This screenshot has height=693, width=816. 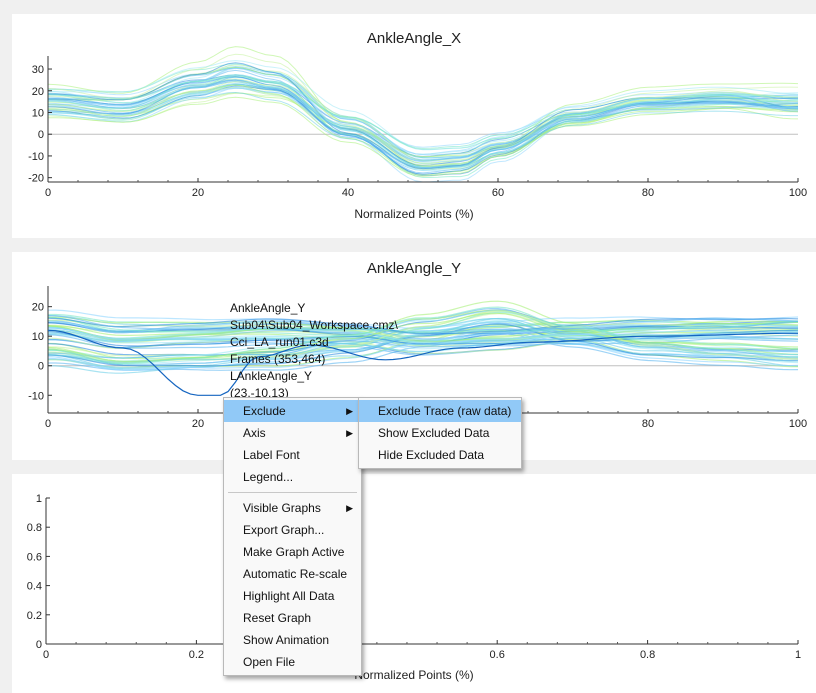 I want to click on menu-item-label: Axis, so click(x=254, y=433).